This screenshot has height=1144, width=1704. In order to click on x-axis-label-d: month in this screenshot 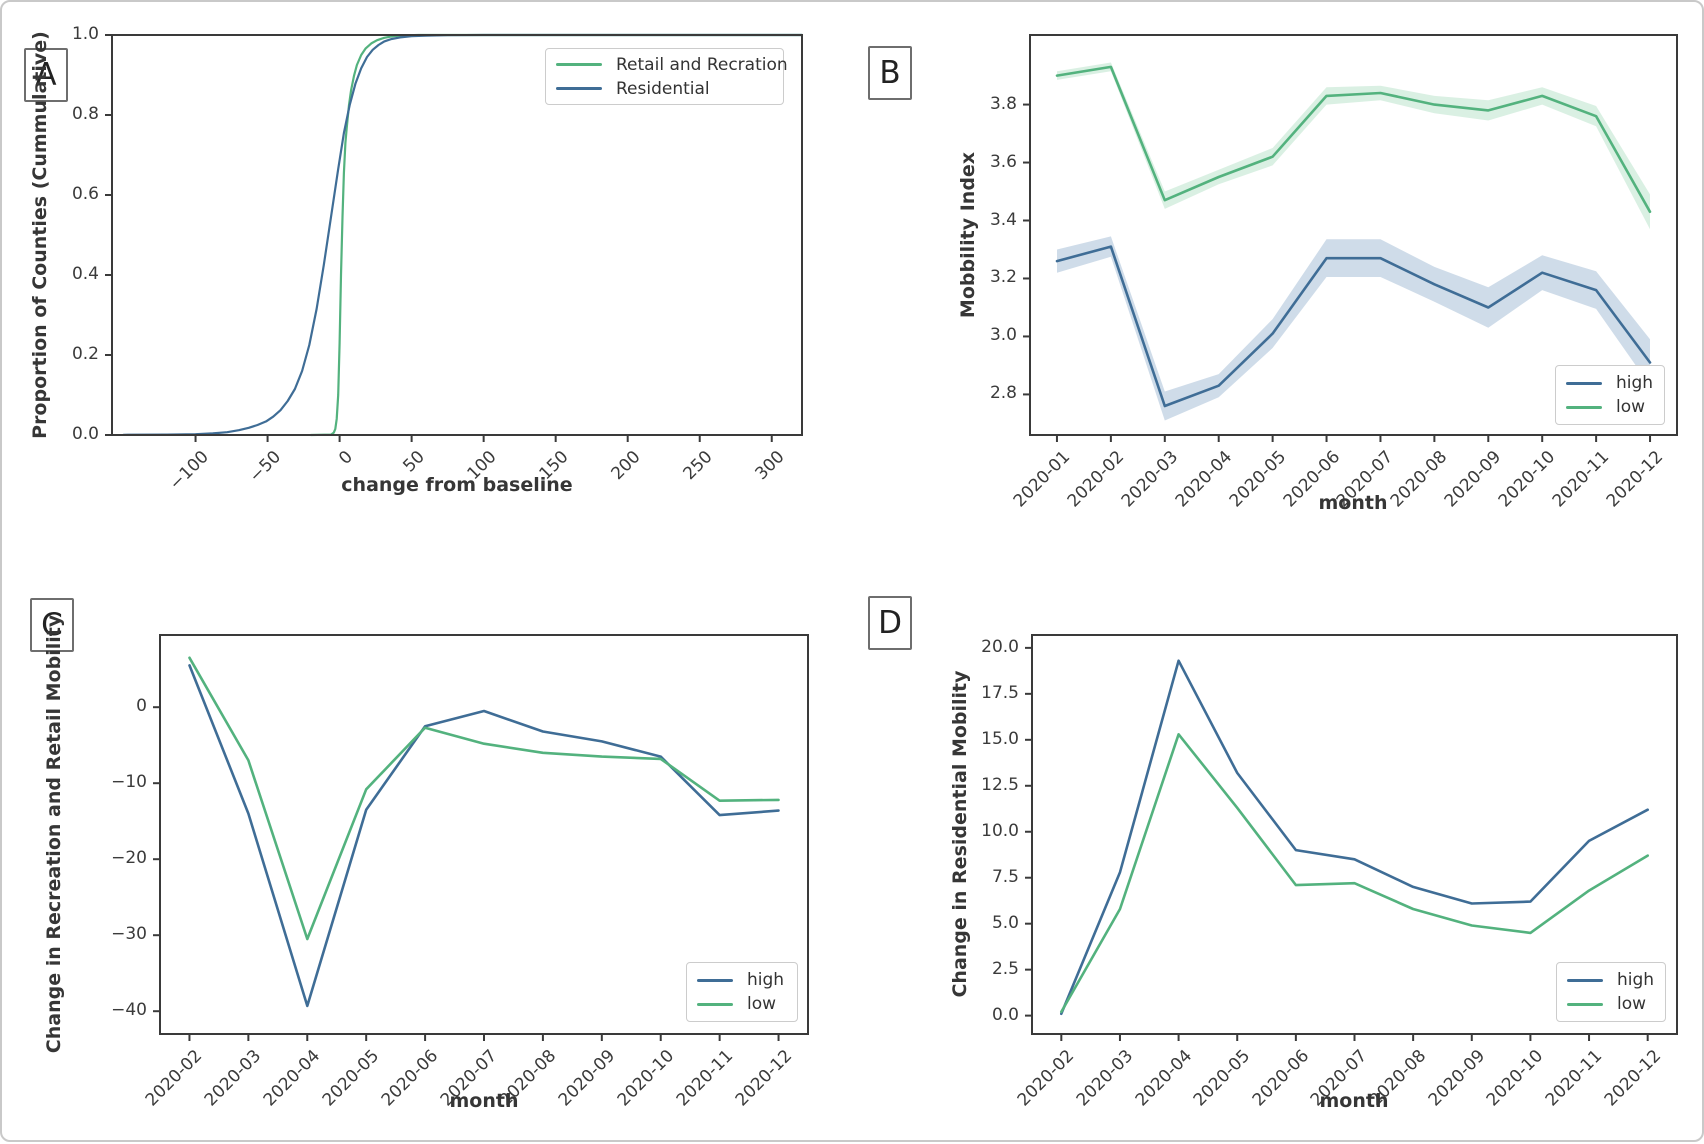, I will do `click(1354, 1101)`.